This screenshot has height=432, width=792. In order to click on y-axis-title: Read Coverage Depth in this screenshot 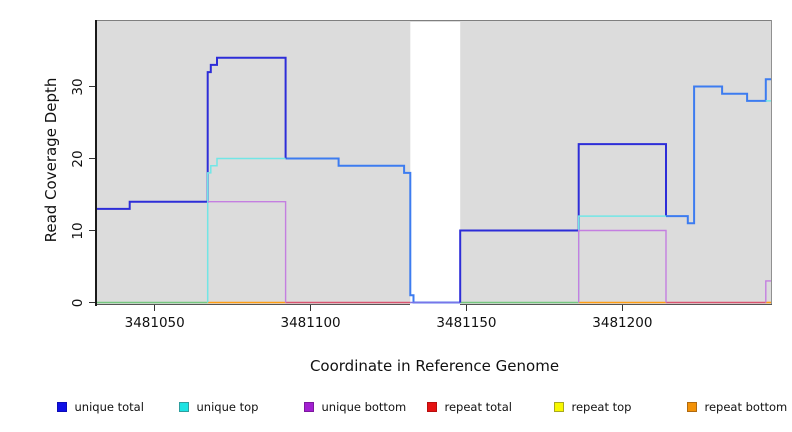, I will do `click(51, 160)`.